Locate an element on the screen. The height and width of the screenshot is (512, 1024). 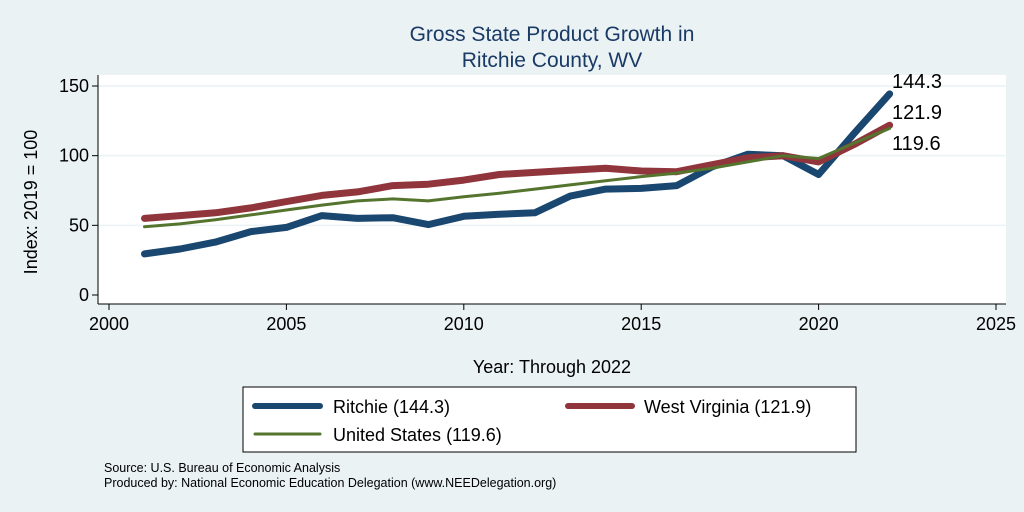
y-ticks: 0 50 100 150 is located at coordinates (78, 190).